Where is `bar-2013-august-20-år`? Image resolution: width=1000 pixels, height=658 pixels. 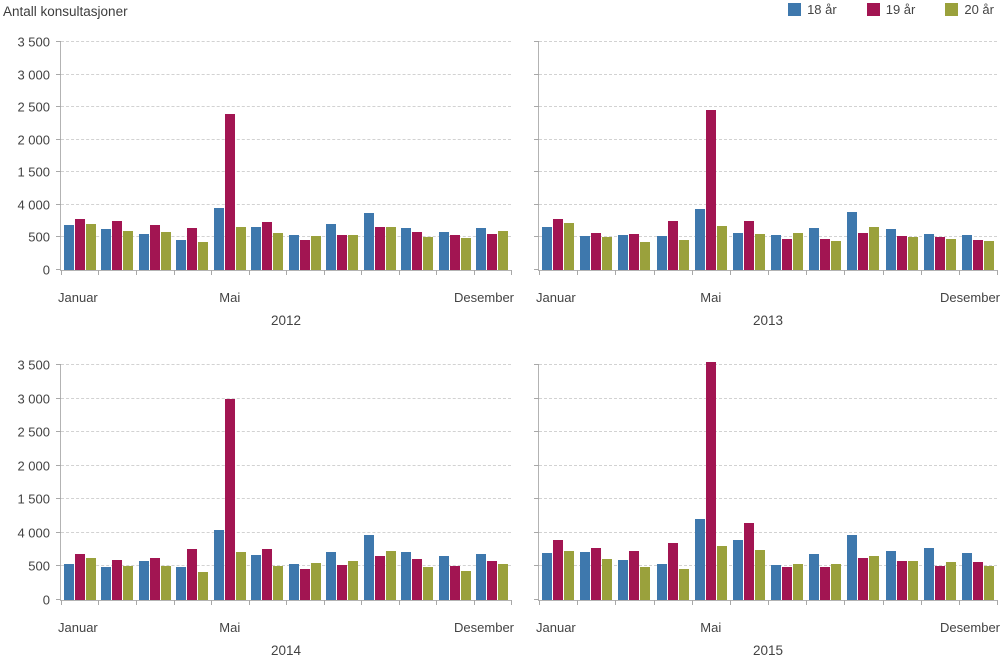
bar-2013-august-20-år is located at coordinates (836, 255).